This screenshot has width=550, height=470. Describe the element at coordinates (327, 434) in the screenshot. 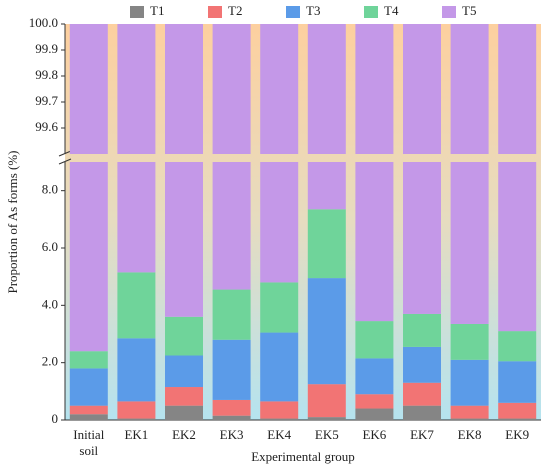

I see `x-tick-label: EK5` at that location.